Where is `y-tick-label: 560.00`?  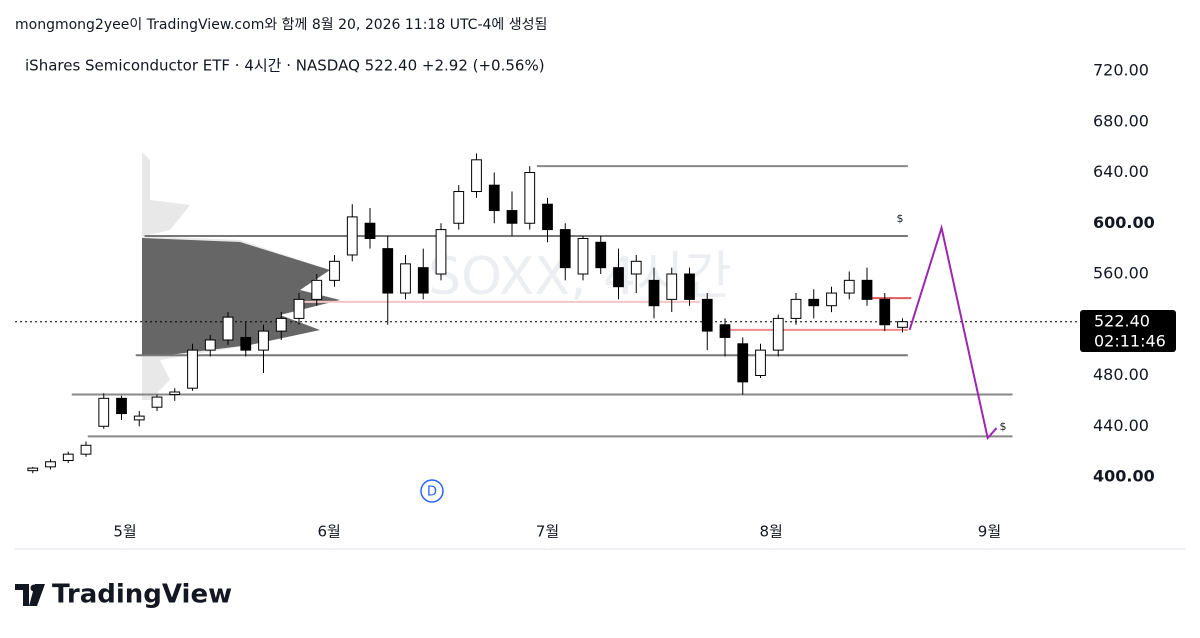 y-tick-label: 560.00 is located at coordinates (1121, 273).